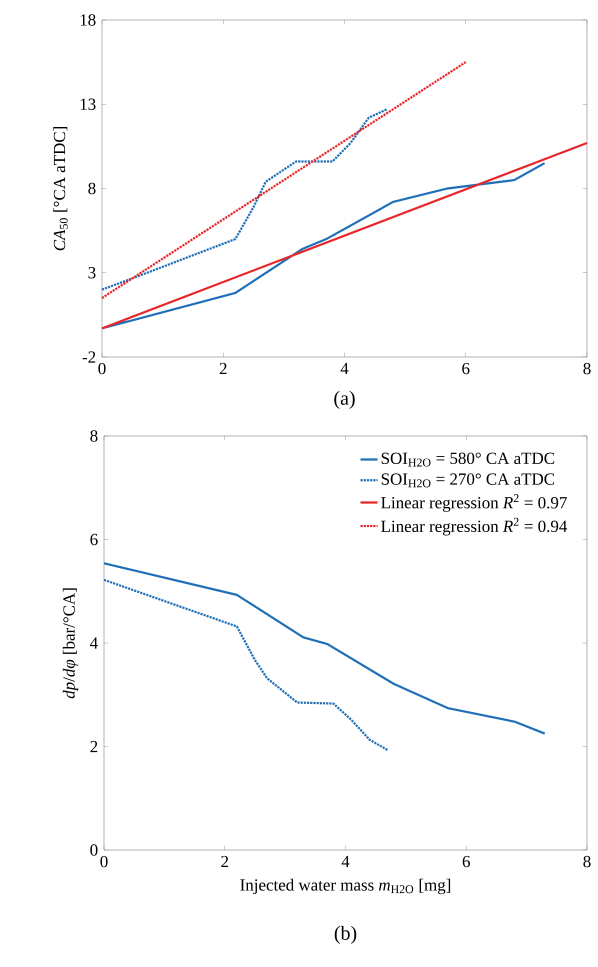 This screenshot has height=967, width=598. Describe the element at coordinates (88, 20) in the screenshot. I see `y-tick-label: 18` at that location.